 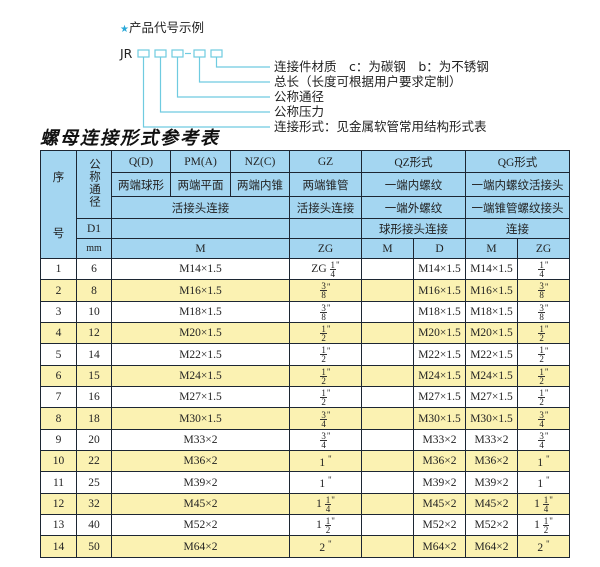 I want to click on table-row: 2 8 M16×1.5 3 8 " M16×1.5 M16×1.5 3 8 ", so click(x=305, y=290).